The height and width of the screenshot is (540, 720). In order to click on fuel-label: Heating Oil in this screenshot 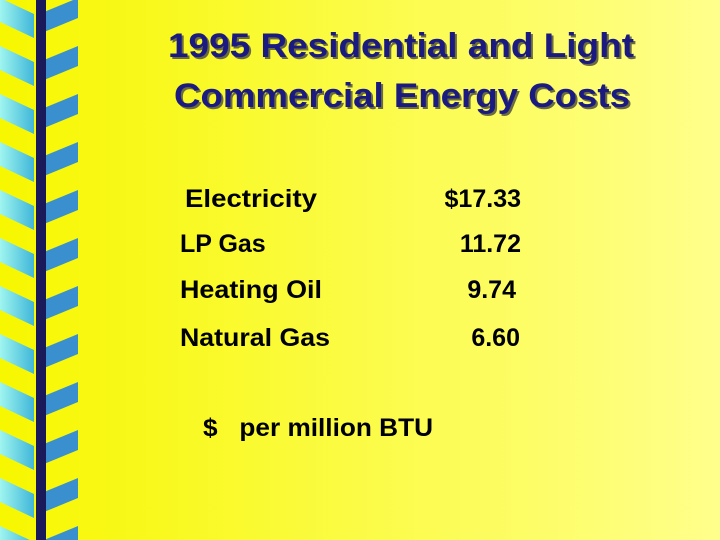, I will do `click(251, 290)`.